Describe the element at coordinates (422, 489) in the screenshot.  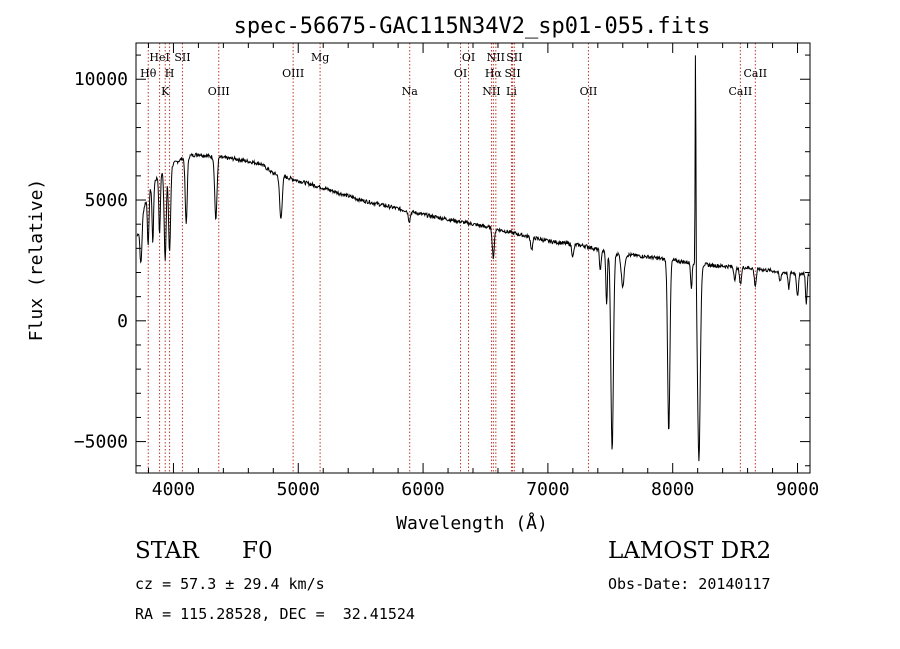
I see `x-tick-label: 6000` at that location.